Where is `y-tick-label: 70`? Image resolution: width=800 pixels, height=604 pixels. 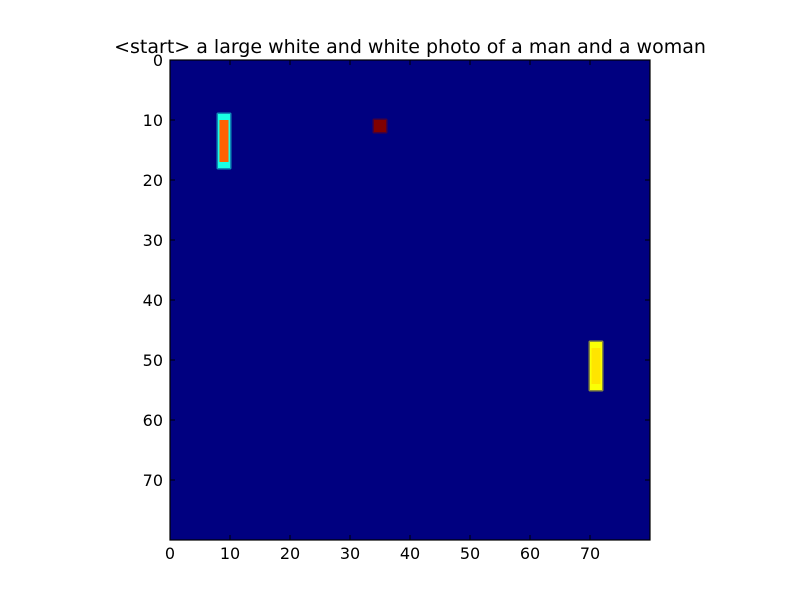 y-tick-label: 70 is located at coordinates (153, 480).